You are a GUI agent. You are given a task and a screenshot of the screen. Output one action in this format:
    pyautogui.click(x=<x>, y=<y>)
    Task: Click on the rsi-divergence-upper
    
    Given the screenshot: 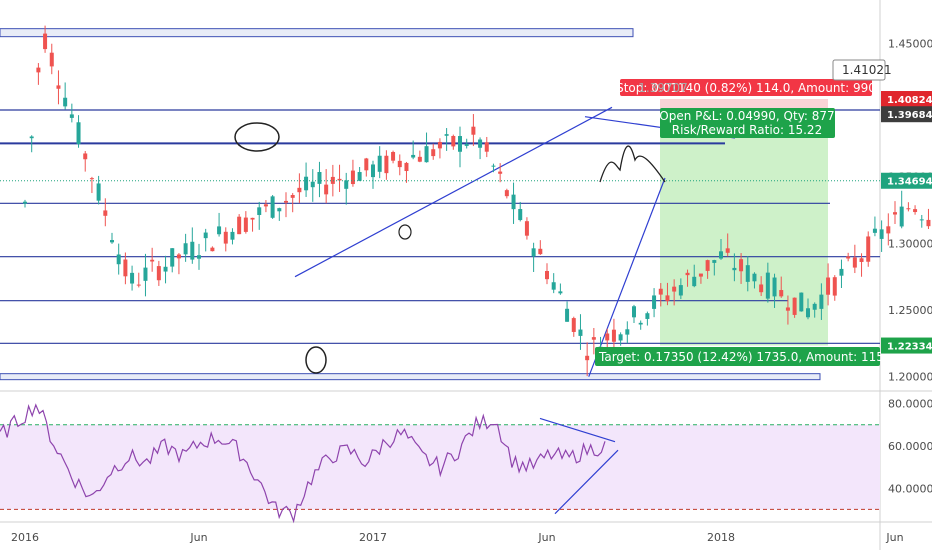 What is the action you would take?
    pyautogui.click(x=577, y=430)
    